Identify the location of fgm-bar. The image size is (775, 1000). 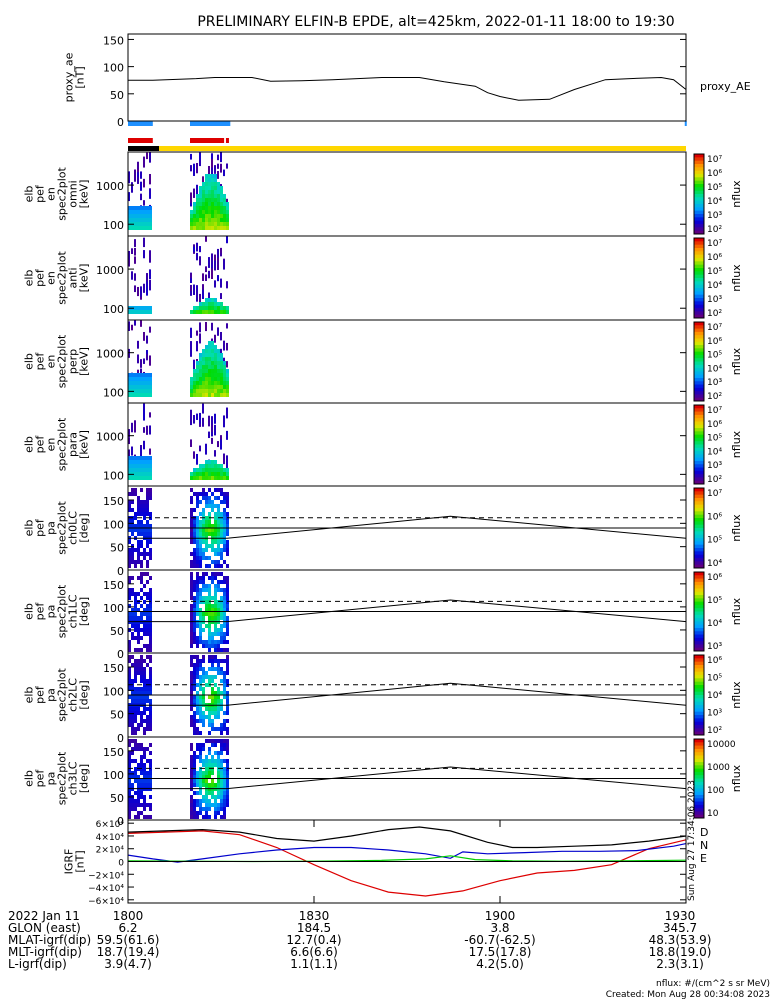
(207, 140).